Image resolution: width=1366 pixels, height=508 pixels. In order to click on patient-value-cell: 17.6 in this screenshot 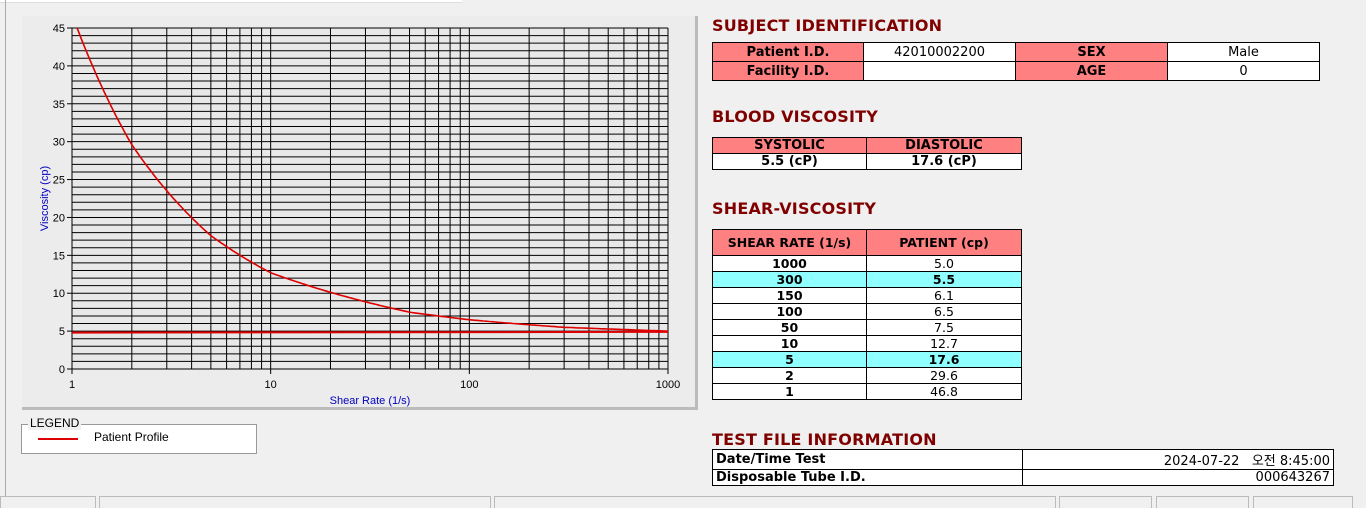, I will do `click(944, 359)`.